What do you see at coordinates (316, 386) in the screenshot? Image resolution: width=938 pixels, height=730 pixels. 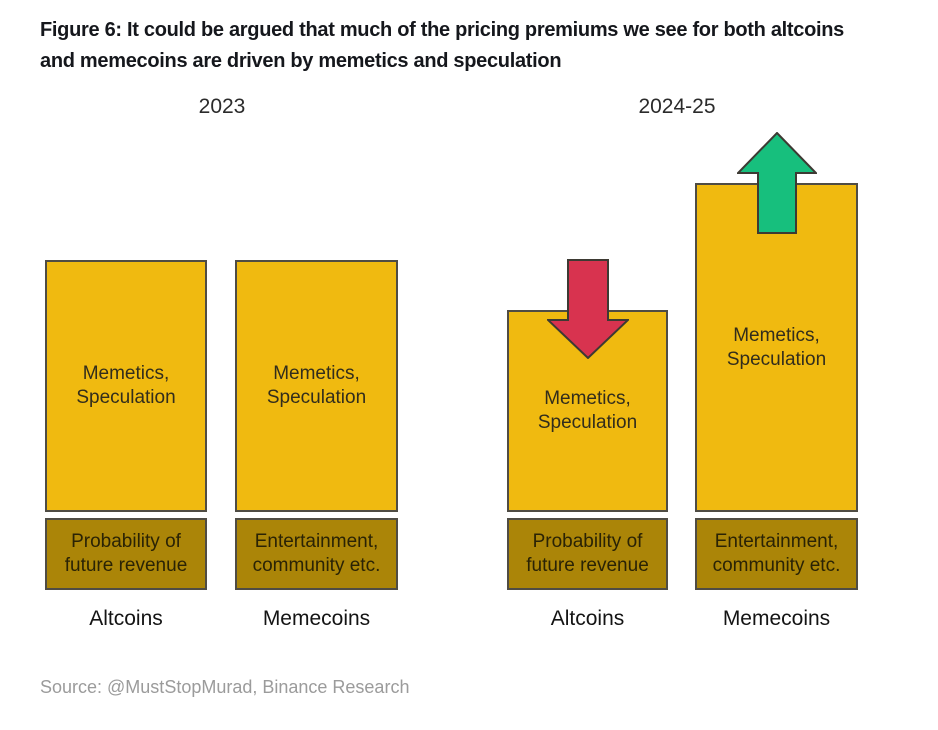 I see `bar-2023-memecoins-speculation-segment: Memetics, Speculation` at bounding box center [316, 386].